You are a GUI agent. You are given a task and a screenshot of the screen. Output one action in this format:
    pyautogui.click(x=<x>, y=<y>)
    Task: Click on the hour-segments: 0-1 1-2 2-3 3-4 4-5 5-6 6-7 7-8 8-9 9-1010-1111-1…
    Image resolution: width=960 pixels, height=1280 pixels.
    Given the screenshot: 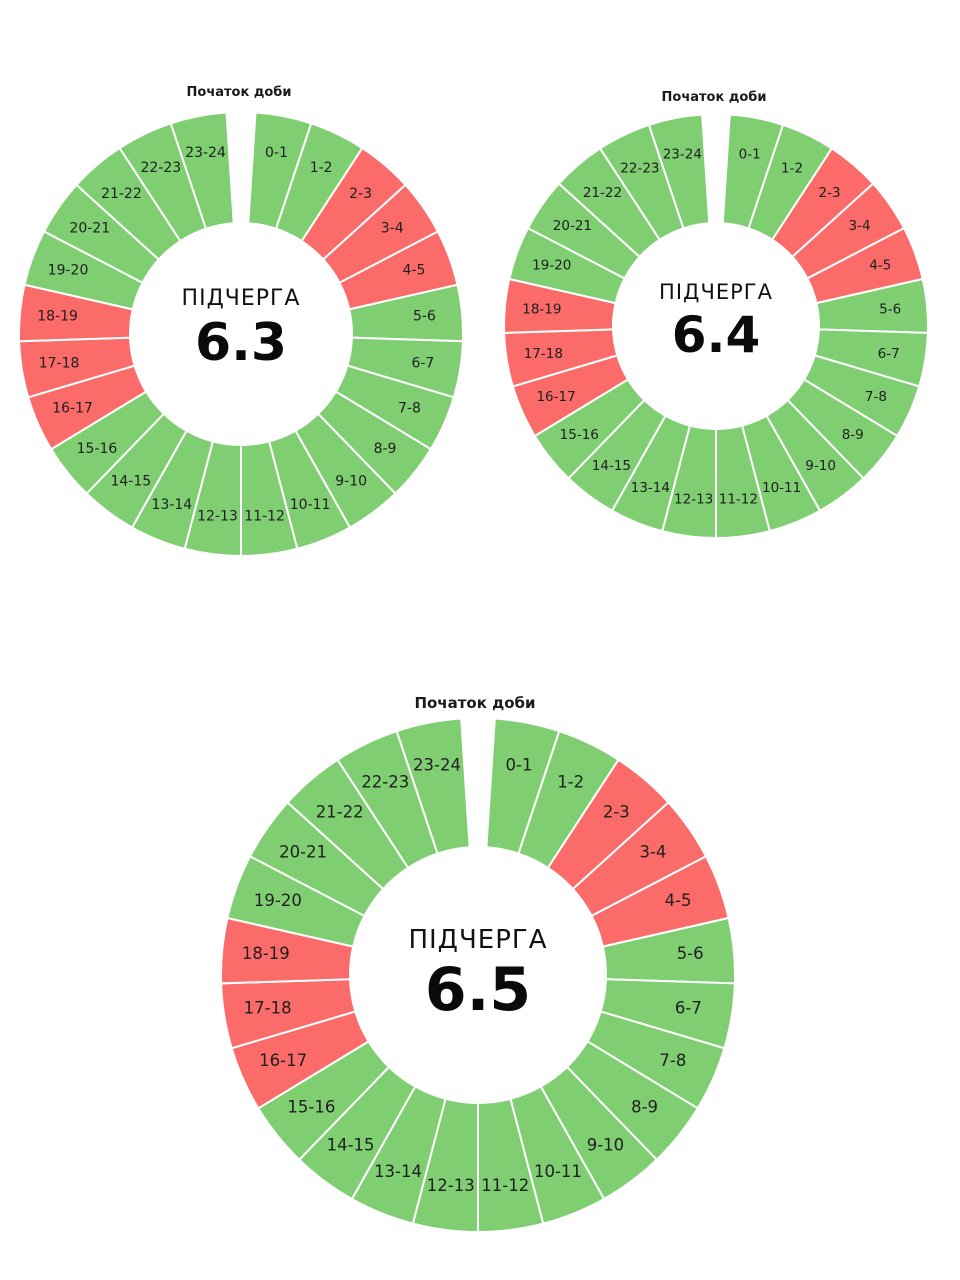 What is the action you would take?
    pyautogui.click(x=716, y=326)
    